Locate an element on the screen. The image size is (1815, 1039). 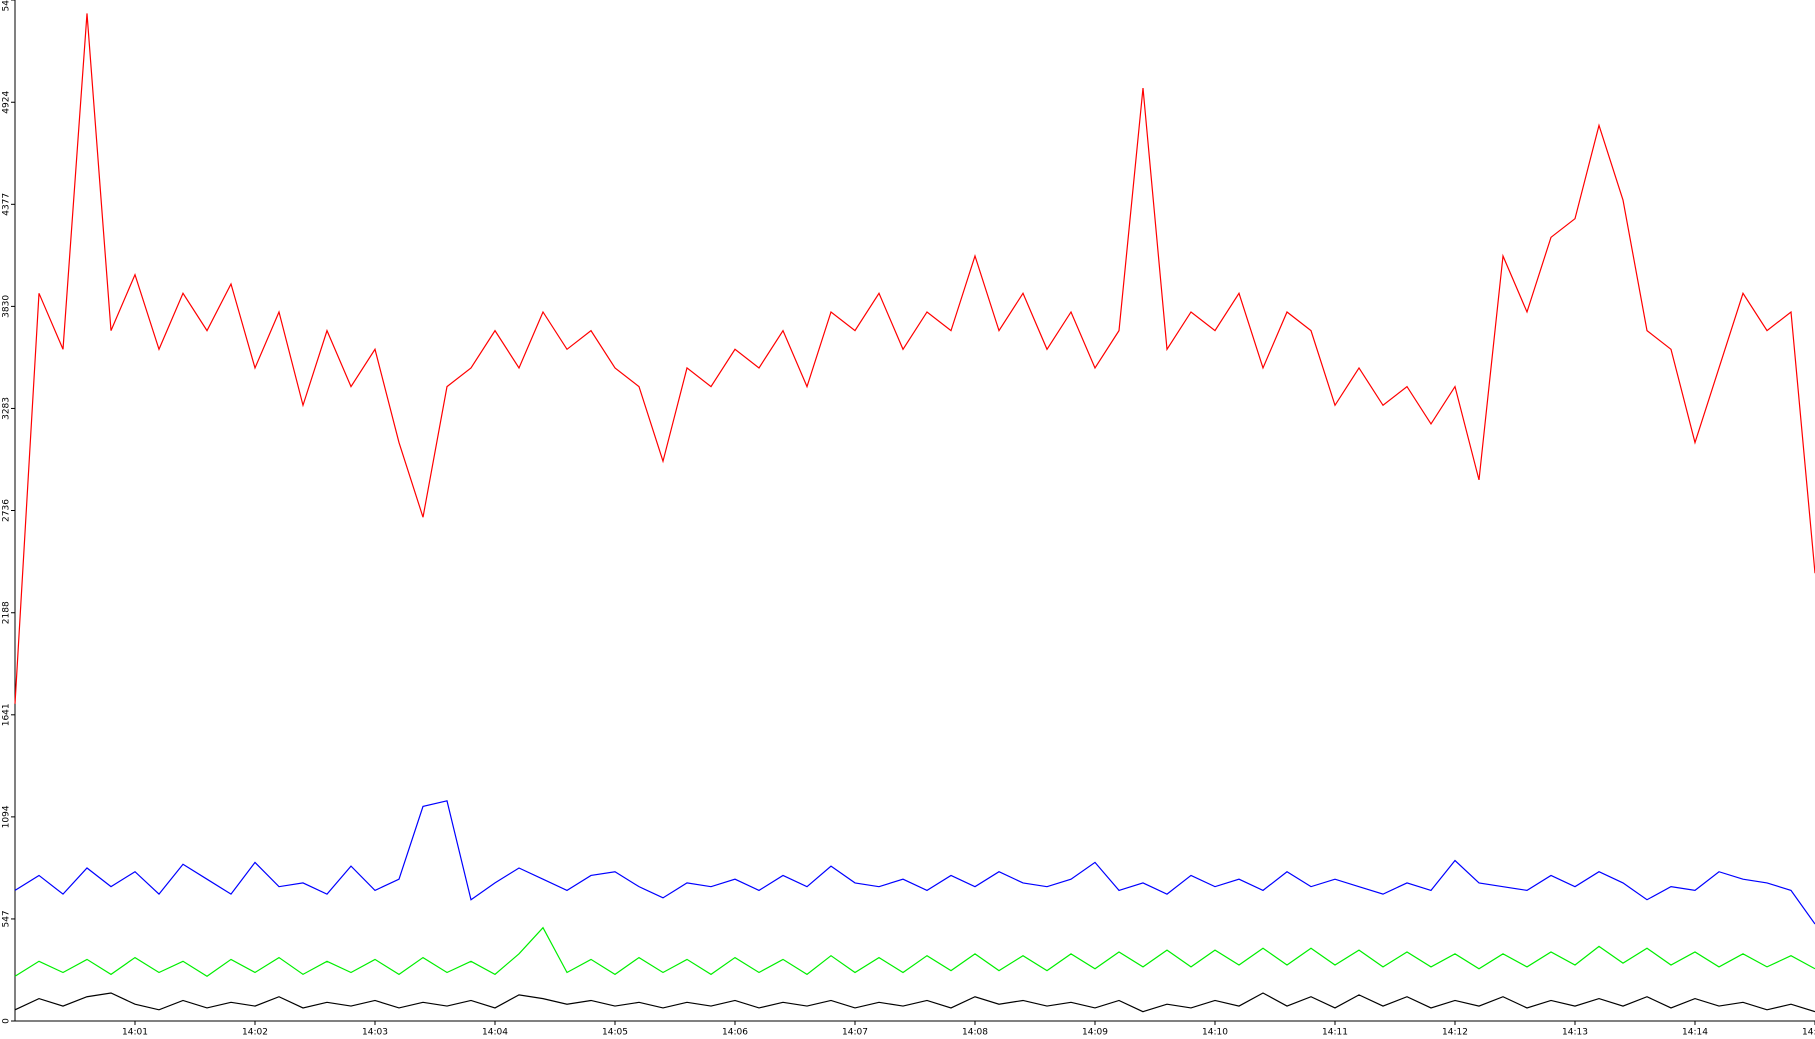
x-tick-label: 14:10 is located at coordinates (1215, 1033).